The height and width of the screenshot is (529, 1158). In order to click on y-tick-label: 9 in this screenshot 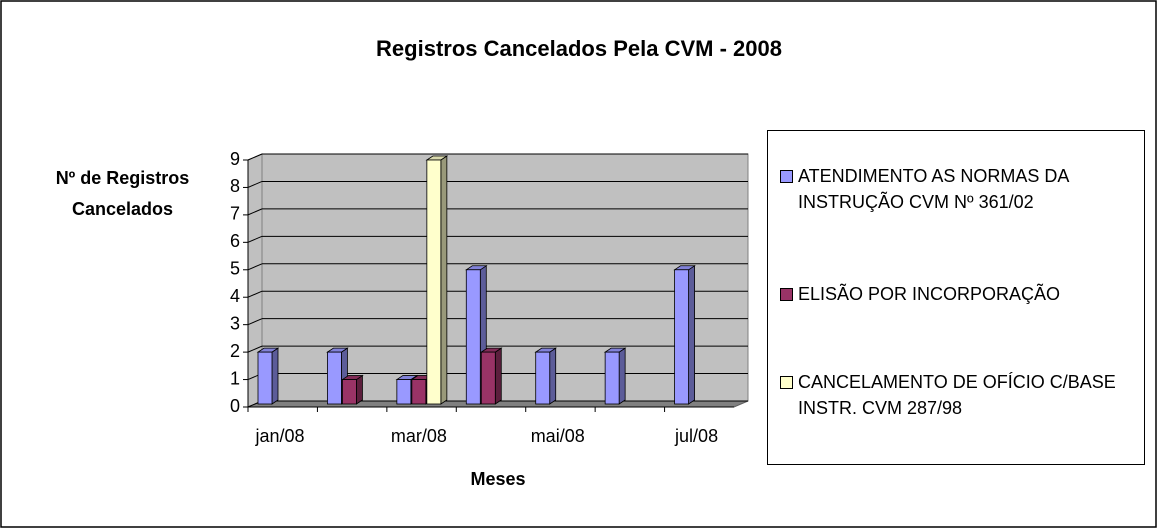, I will do `click(235, 159)`.